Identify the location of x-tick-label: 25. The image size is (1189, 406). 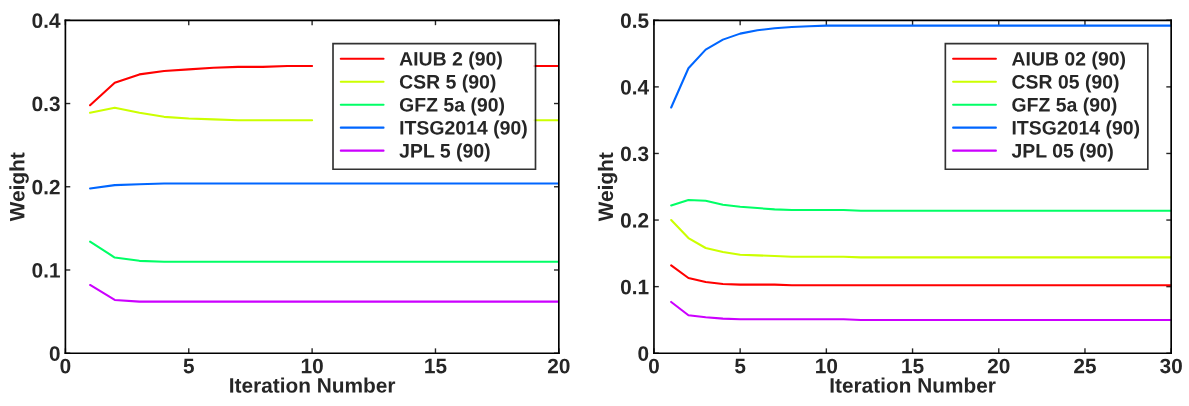
(1085, 366).